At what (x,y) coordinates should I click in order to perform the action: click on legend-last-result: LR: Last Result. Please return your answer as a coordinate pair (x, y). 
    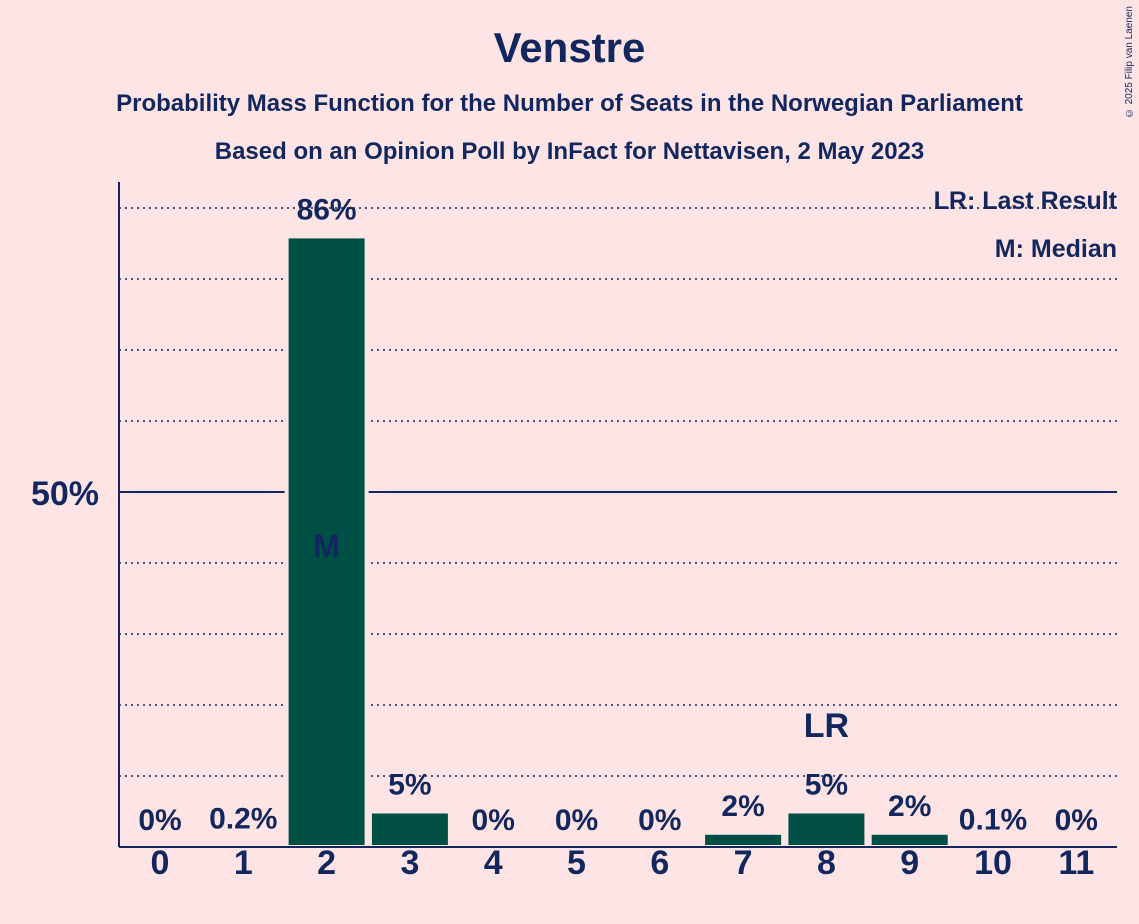
    Looking at the image, I should click on (1026, 201).